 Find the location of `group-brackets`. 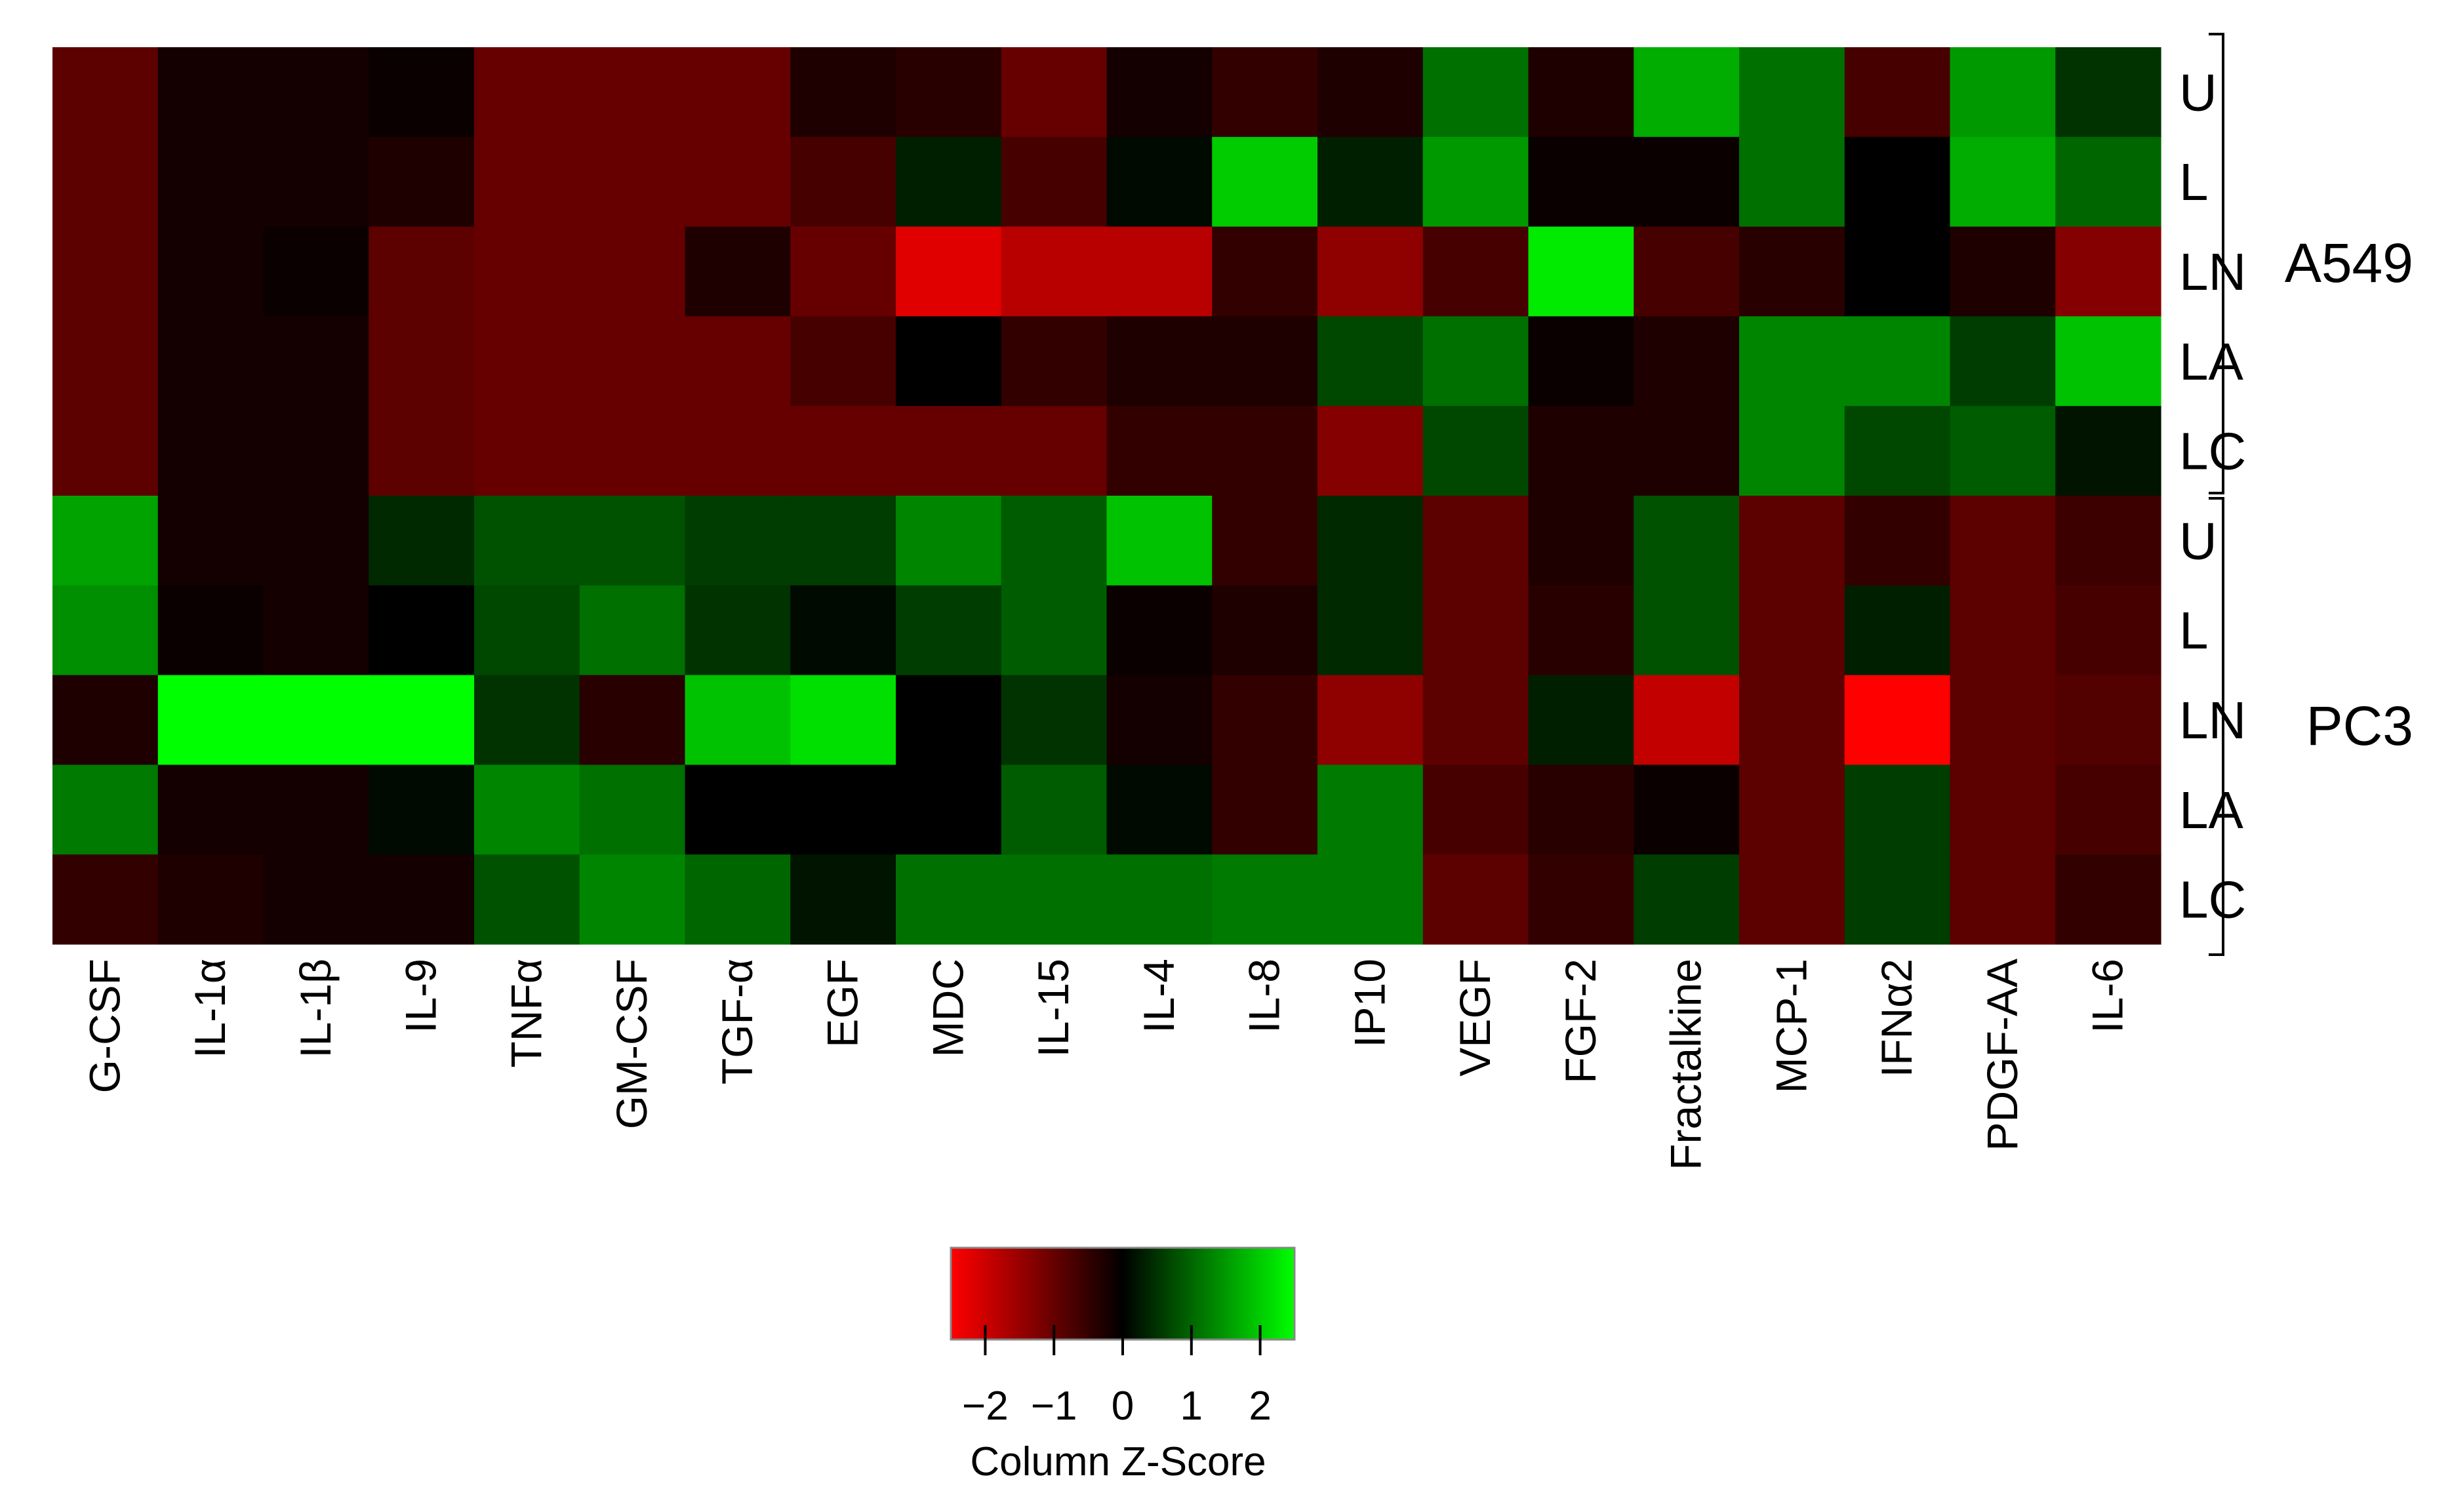

group-brackets is located at coordinates (2216, 494).